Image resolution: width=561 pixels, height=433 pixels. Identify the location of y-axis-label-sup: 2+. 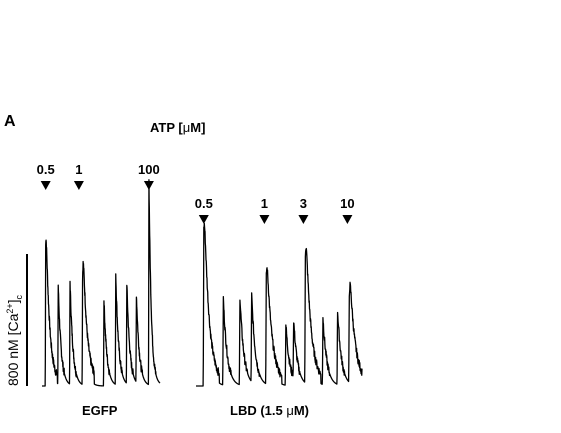
(10, 308).